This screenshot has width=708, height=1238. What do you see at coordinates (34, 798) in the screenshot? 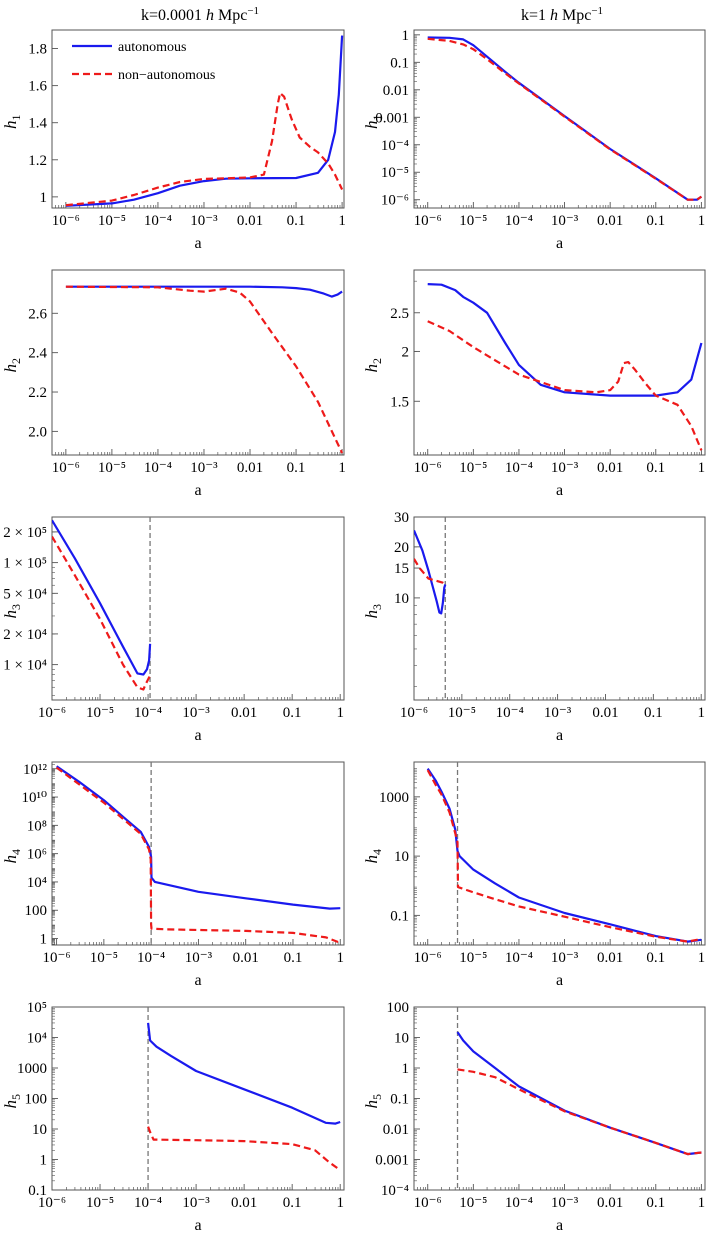
I see `y-tick-label: 10¹⁰` at bounding box center [34, 798].